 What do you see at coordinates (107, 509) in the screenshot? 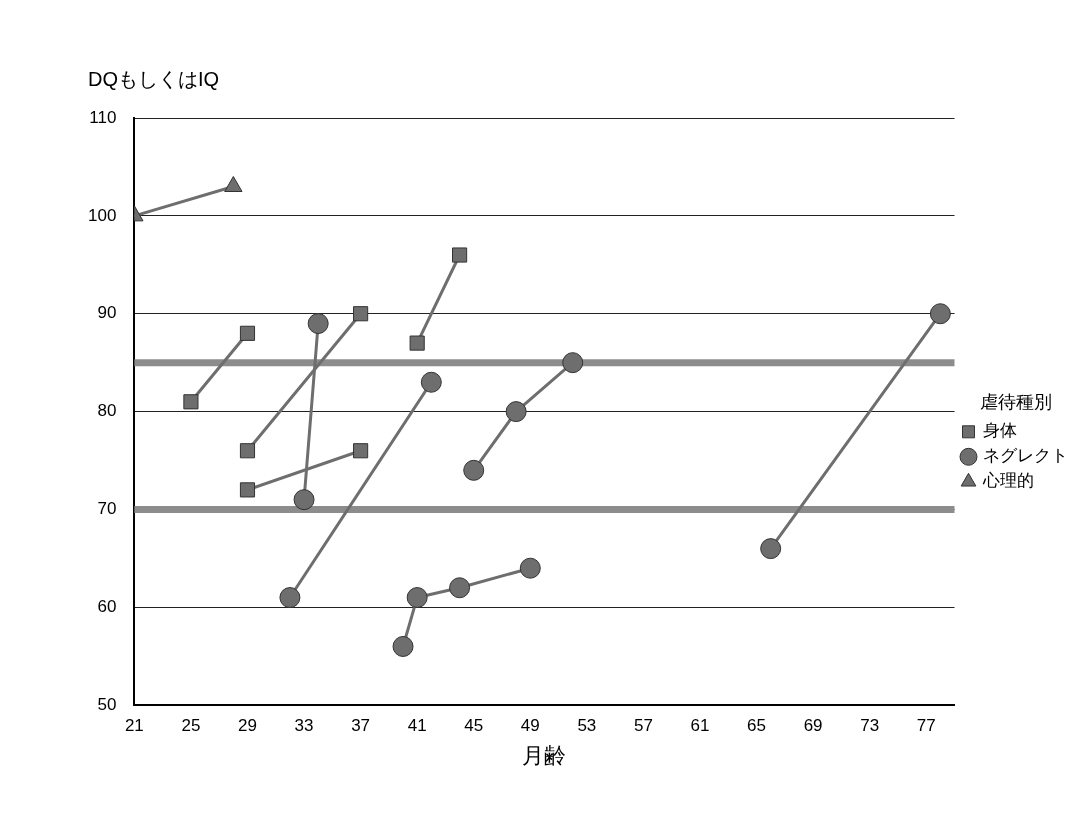
I see `y-tick-label: 70` at bounding box center [107, 509].